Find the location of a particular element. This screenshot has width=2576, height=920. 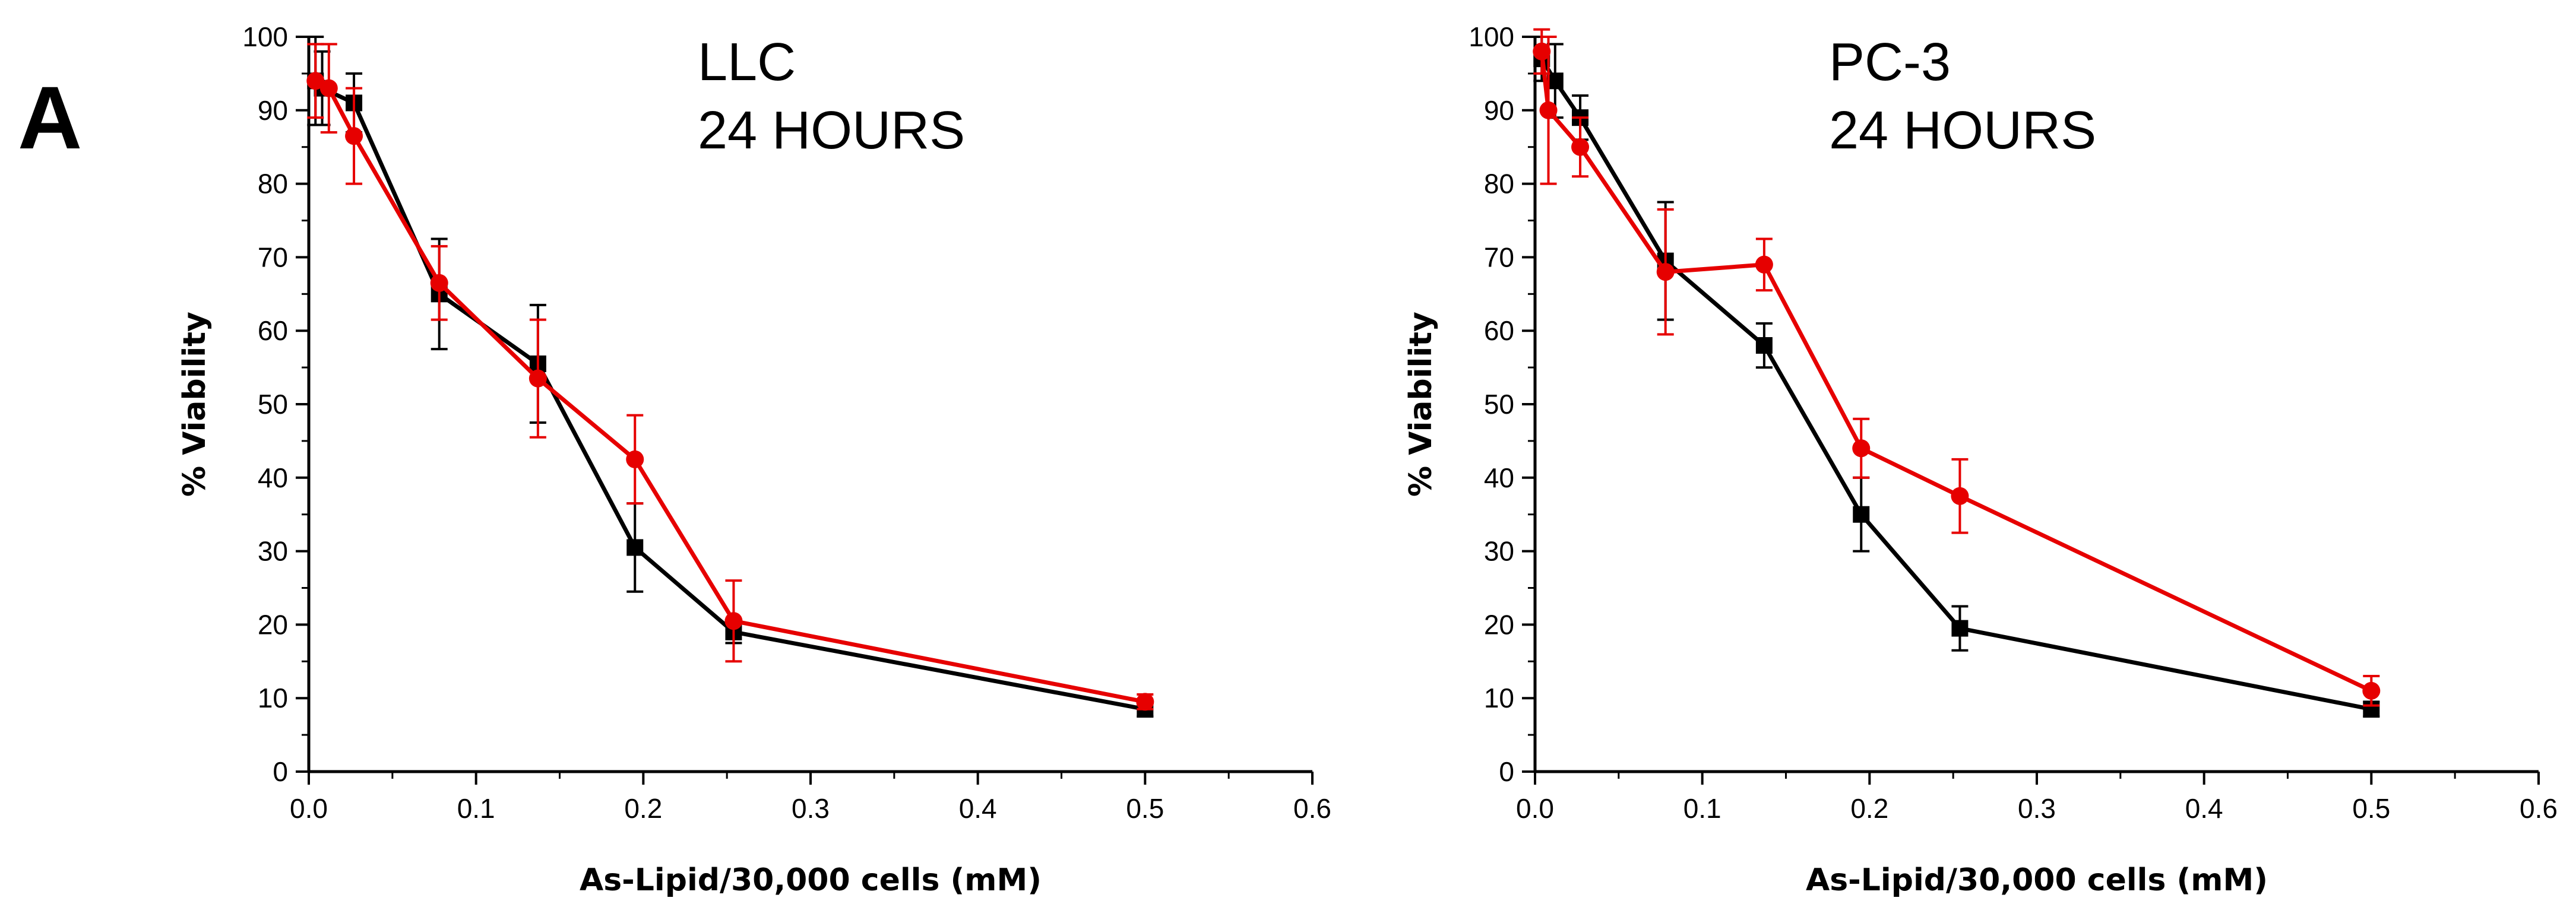

panel-label: A is located at coordinates (50, 117).